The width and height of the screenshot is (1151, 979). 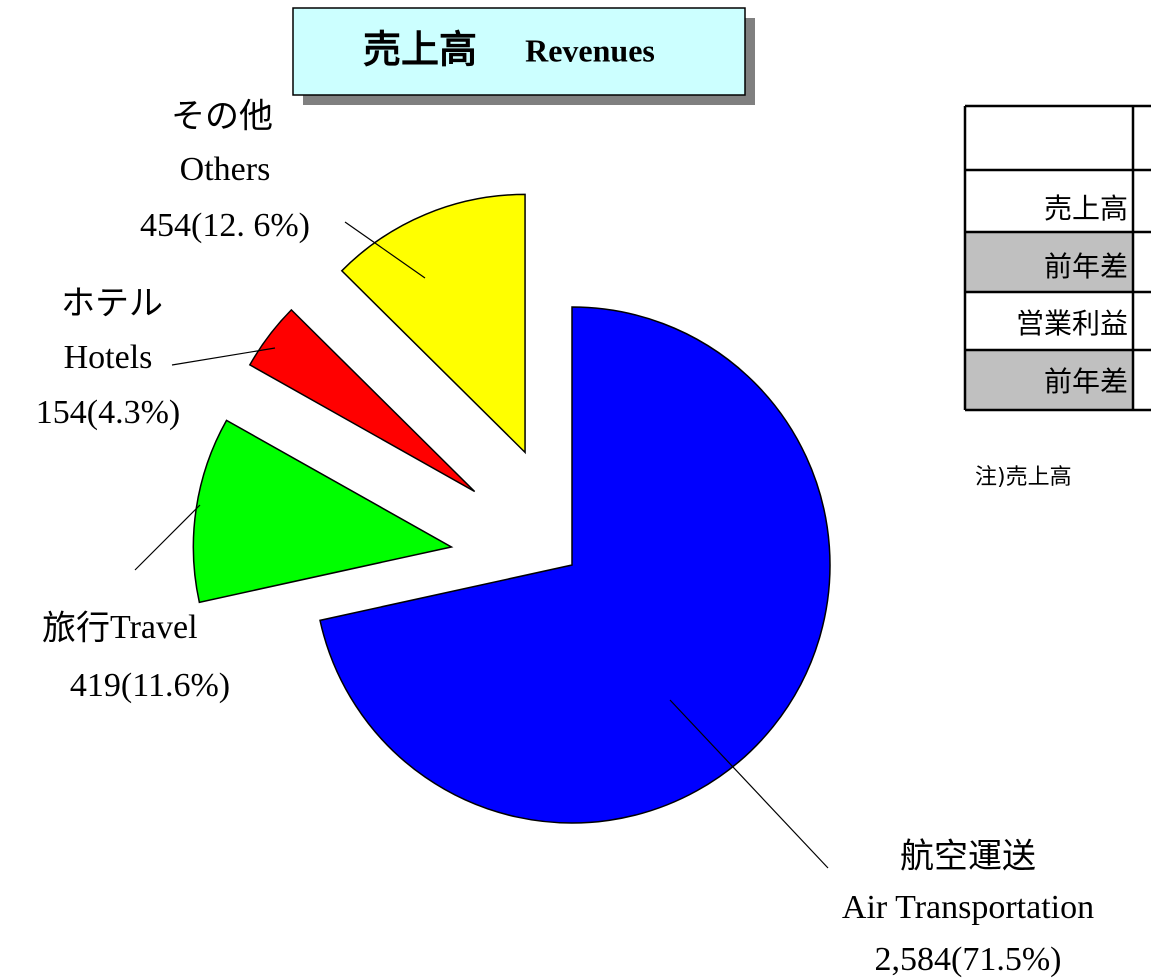 I want to click on slice-label-ja: 航空運送, so click(x=968, y=857).